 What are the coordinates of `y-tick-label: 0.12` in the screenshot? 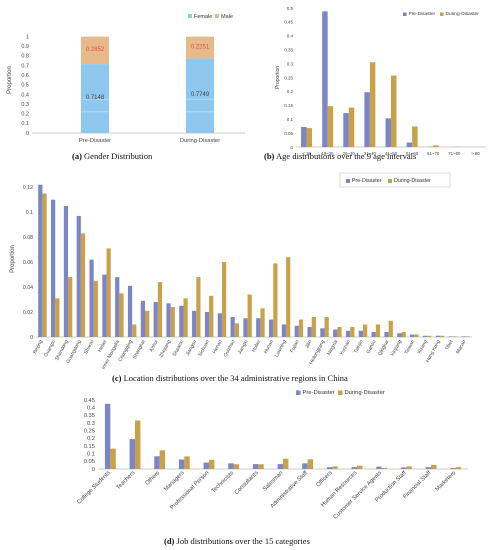 It's located at (28, 188).